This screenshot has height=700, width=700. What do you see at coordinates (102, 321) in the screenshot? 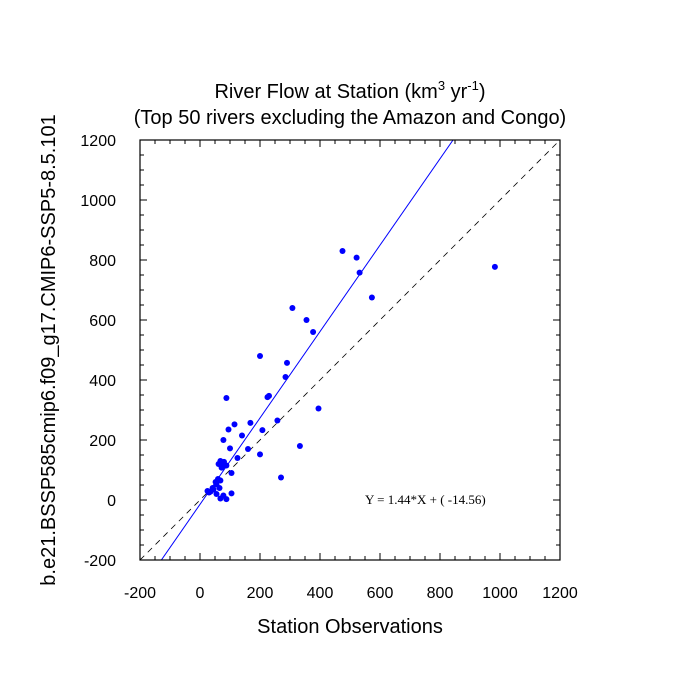
I see `y-tick-label: 600` at bounding box center [102, 321].